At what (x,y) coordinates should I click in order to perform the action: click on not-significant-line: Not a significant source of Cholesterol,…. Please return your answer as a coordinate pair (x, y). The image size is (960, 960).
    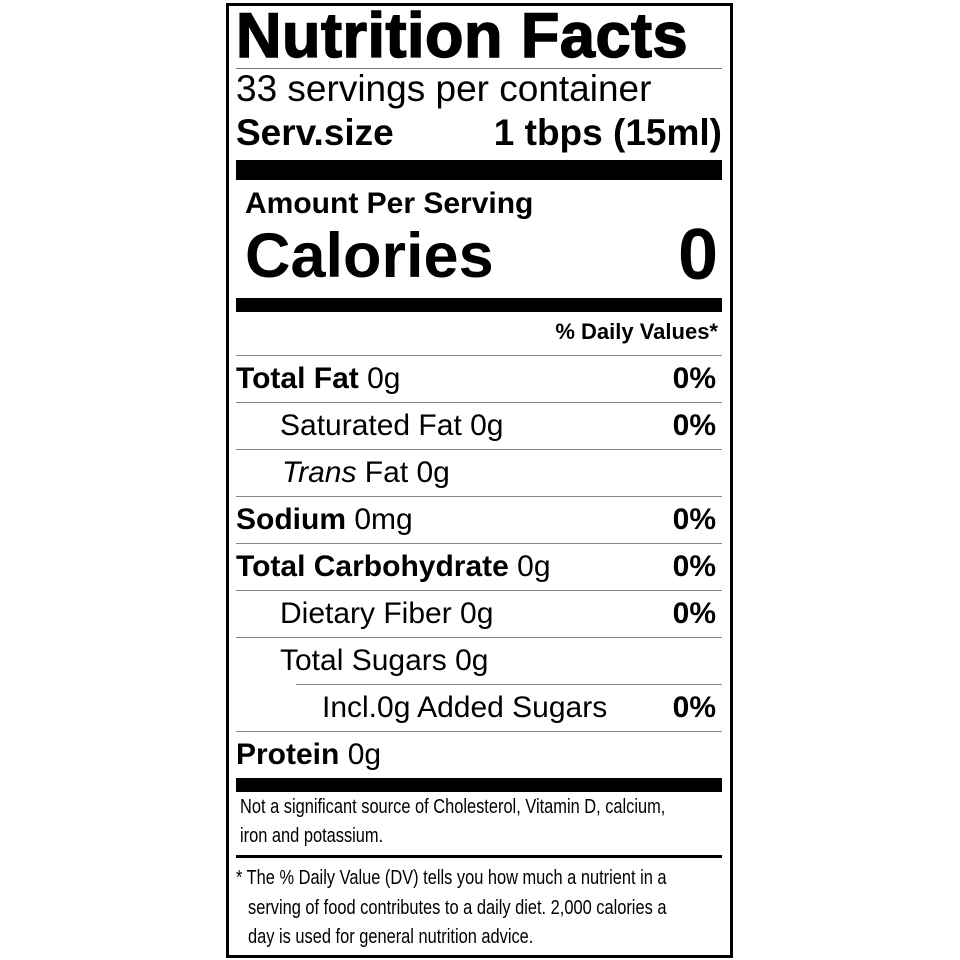
    Looking at the image, I should click on (453, 807).